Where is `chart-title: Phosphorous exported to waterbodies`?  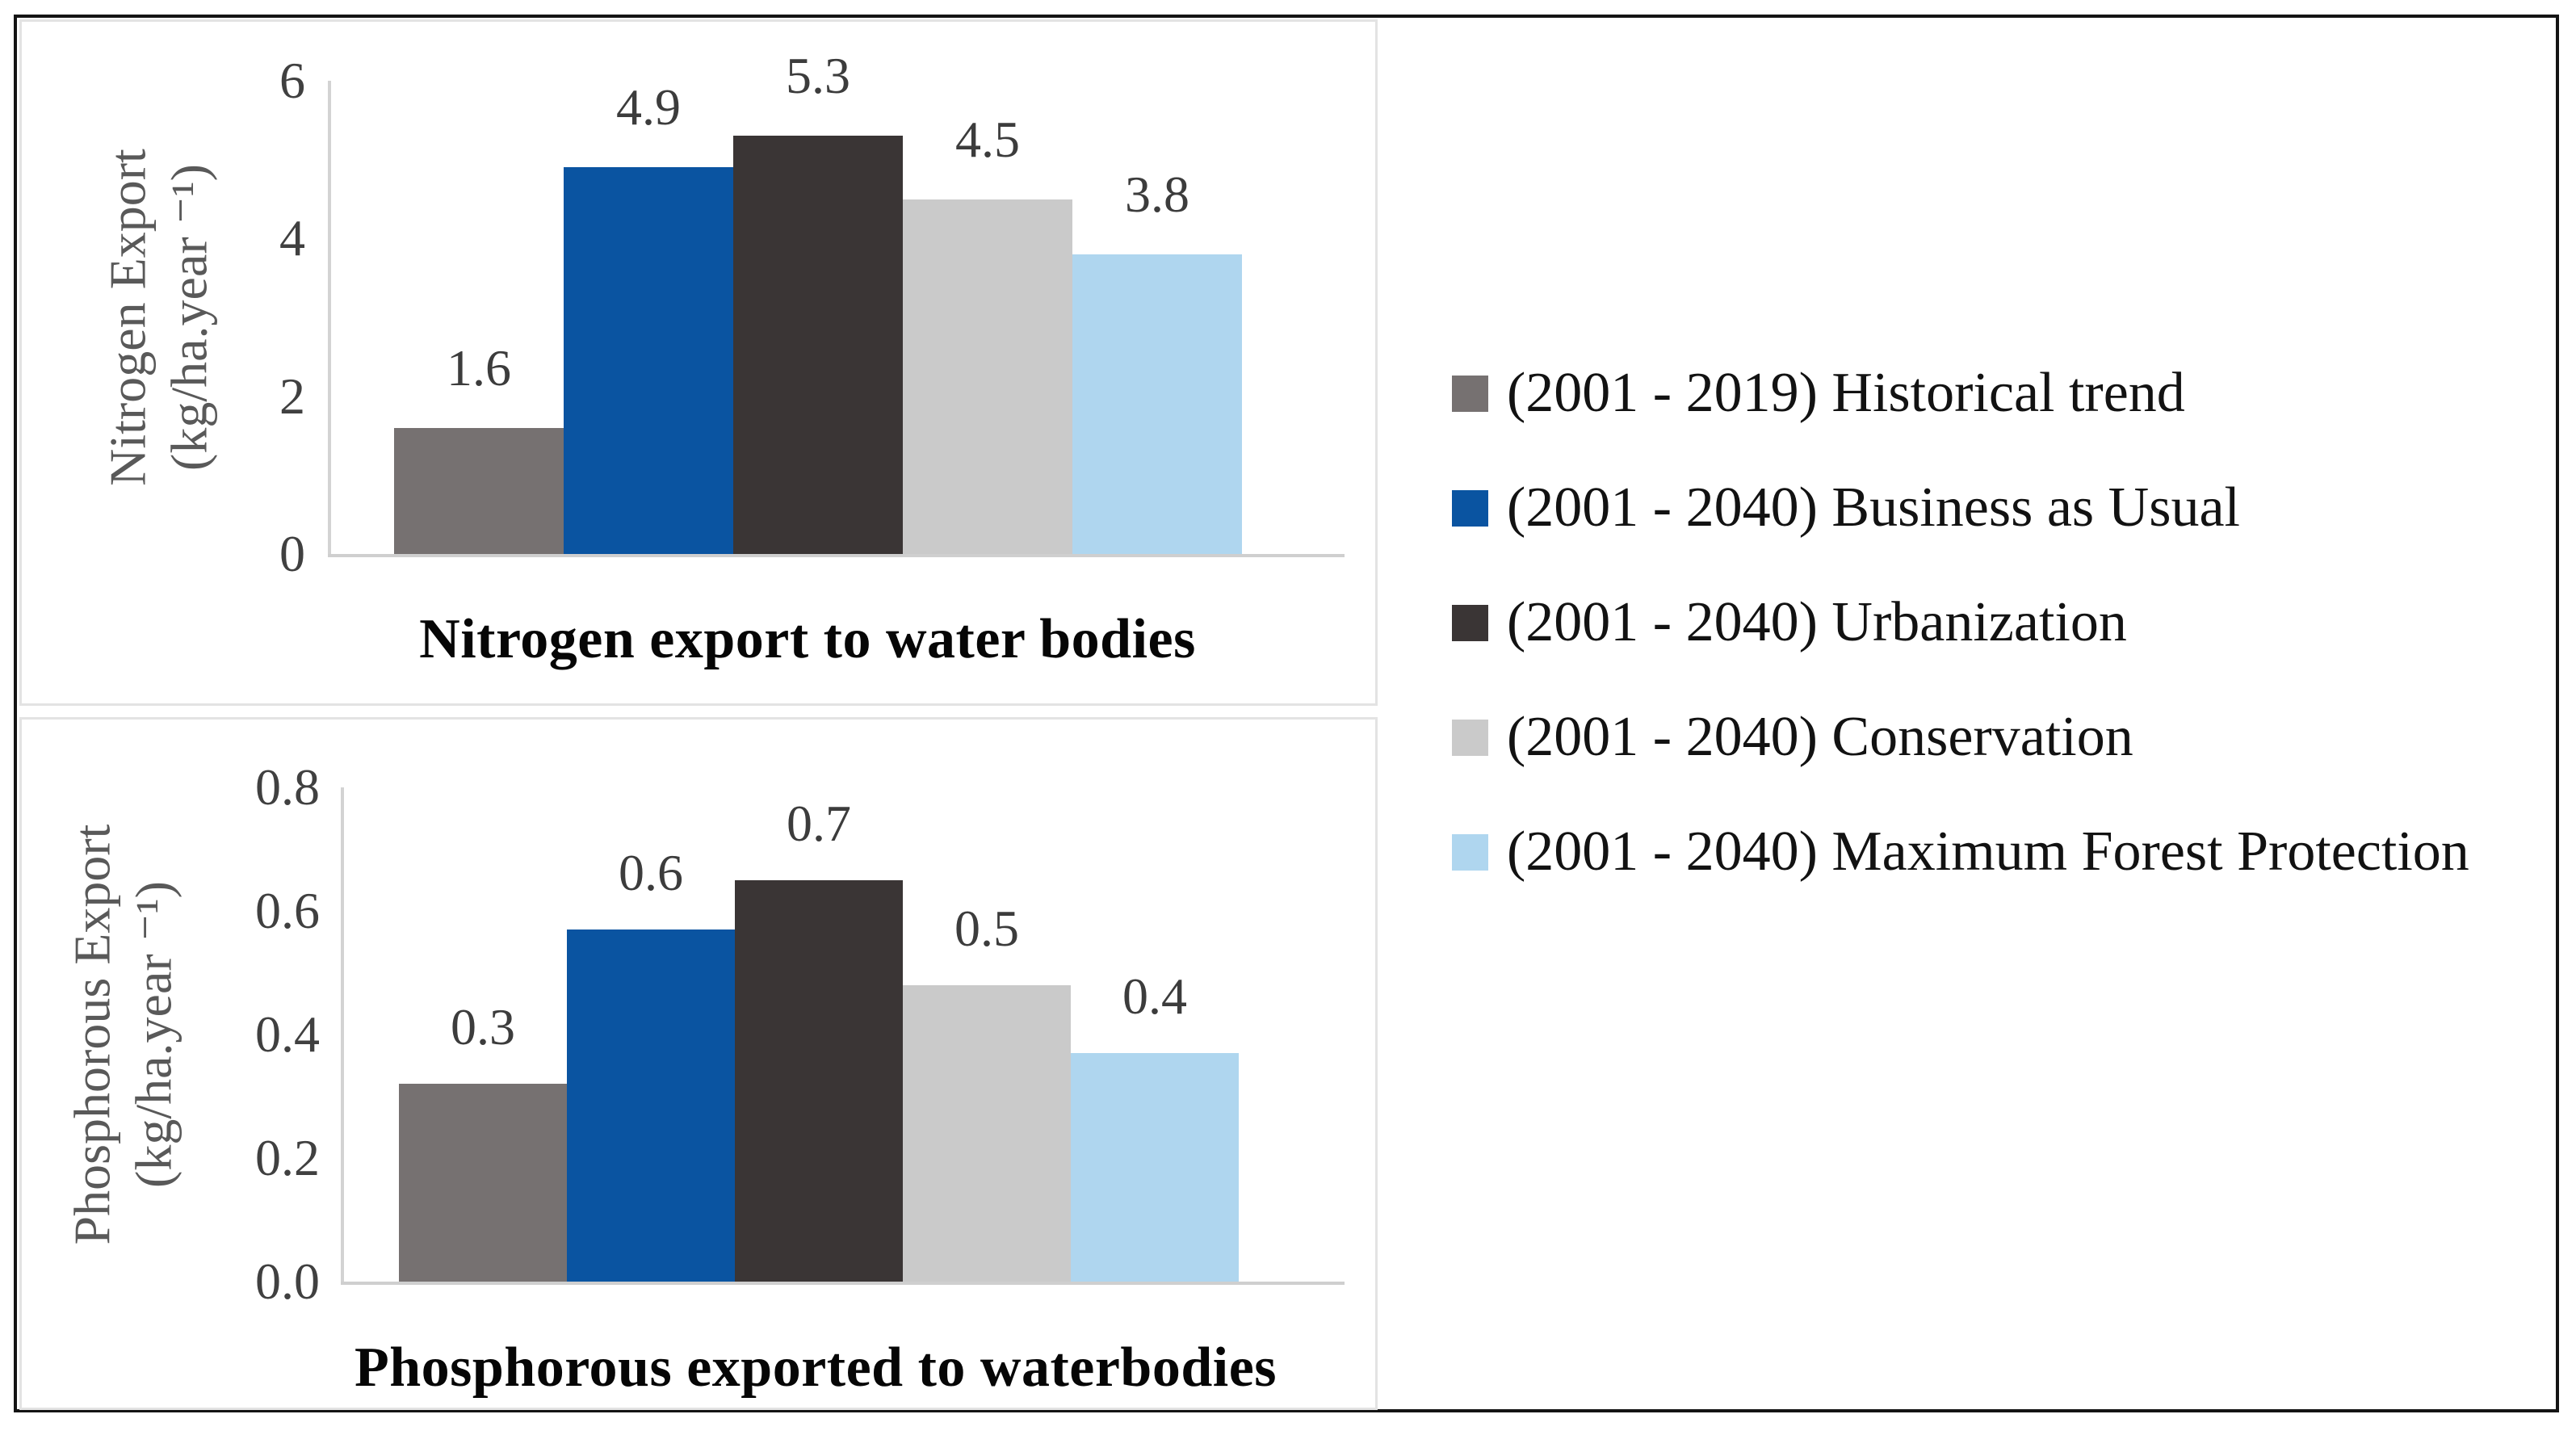
chart-title: Phosphorous exported to waterbodies is located at coordinates (816, 1368).